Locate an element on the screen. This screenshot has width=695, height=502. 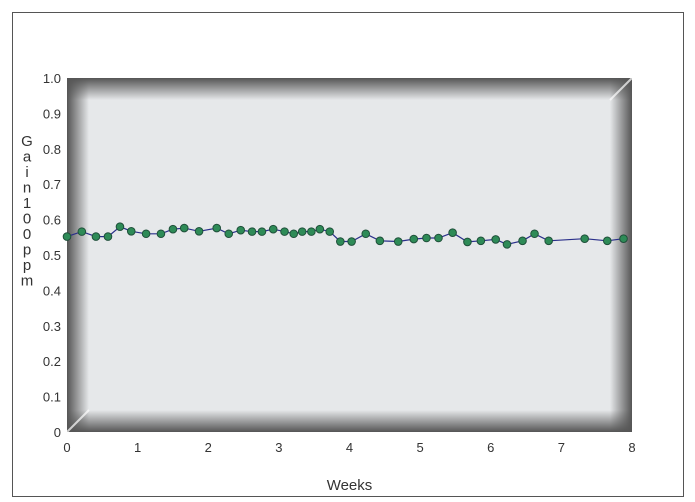
x-tick-label: 6 is located at coordinates (490, 447).